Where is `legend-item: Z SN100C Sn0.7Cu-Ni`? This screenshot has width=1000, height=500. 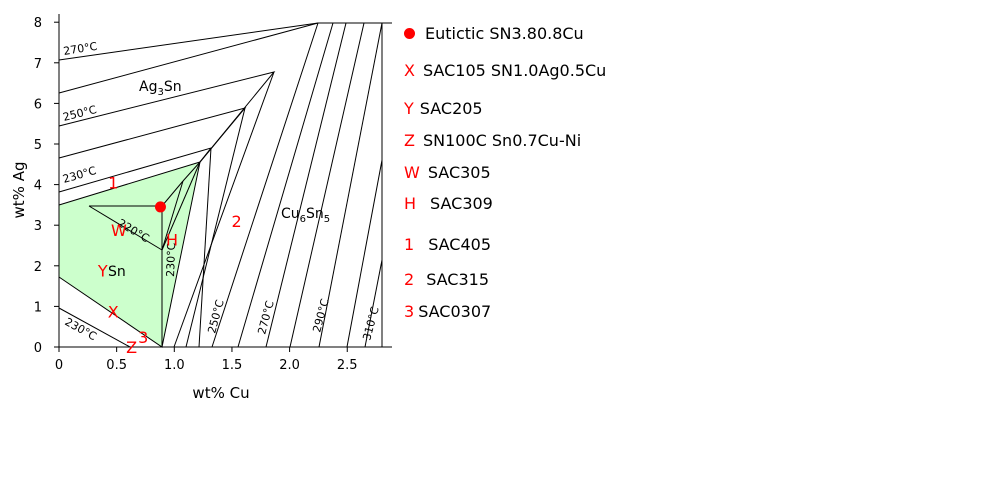 legend-item: Z SN100C Sn0.7Cu-Ni is located at coordinates (492, 140).